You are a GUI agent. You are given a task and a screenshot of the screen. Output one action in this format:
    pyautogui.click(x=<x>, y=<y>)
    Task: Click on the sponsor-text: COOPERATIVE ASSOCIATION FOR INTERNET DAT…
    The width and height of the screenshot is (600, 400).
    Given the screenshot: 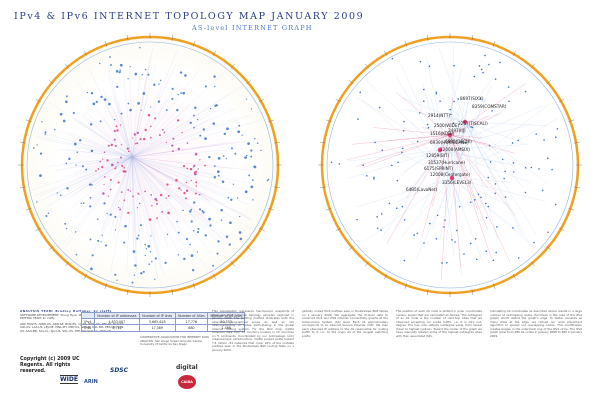 What is the action you would take?
    pyautogui.click(x=174, y=340)
    